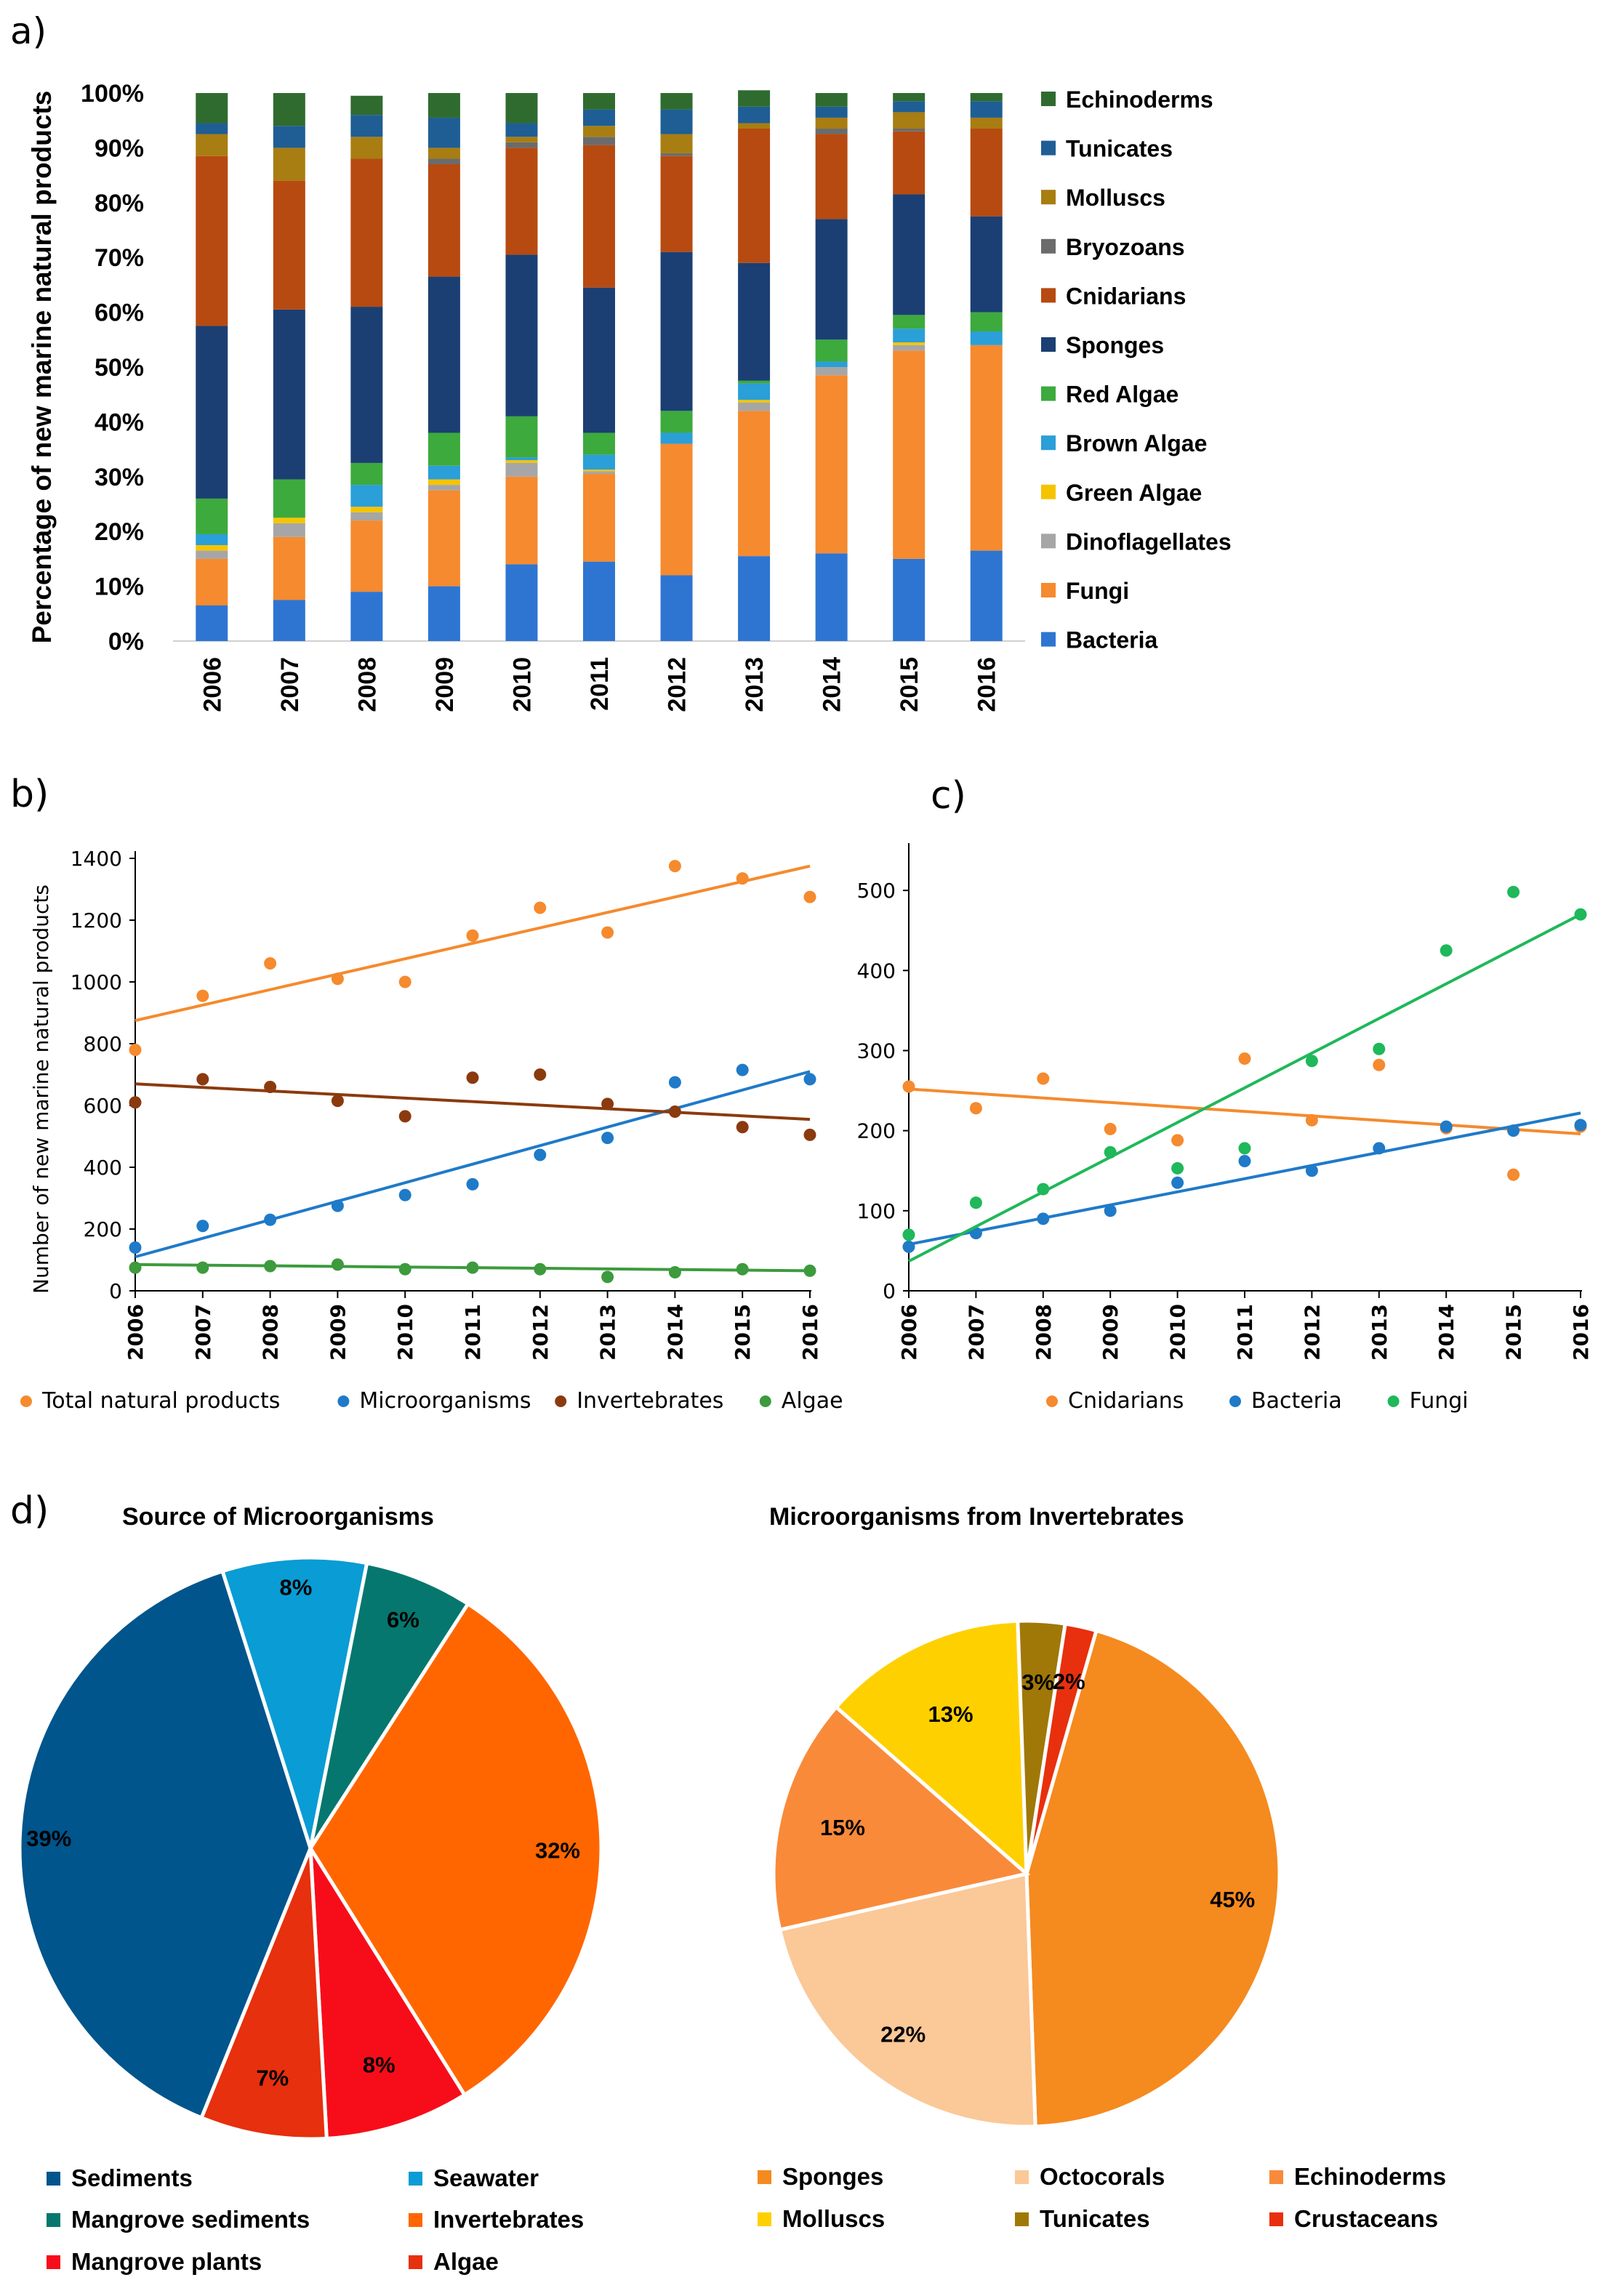 The width and height of the screenshot is (1614, 2296). Describe the element at coordinates (212, 412) in the screenshot. I see `bar-sponges-2006` at that location.